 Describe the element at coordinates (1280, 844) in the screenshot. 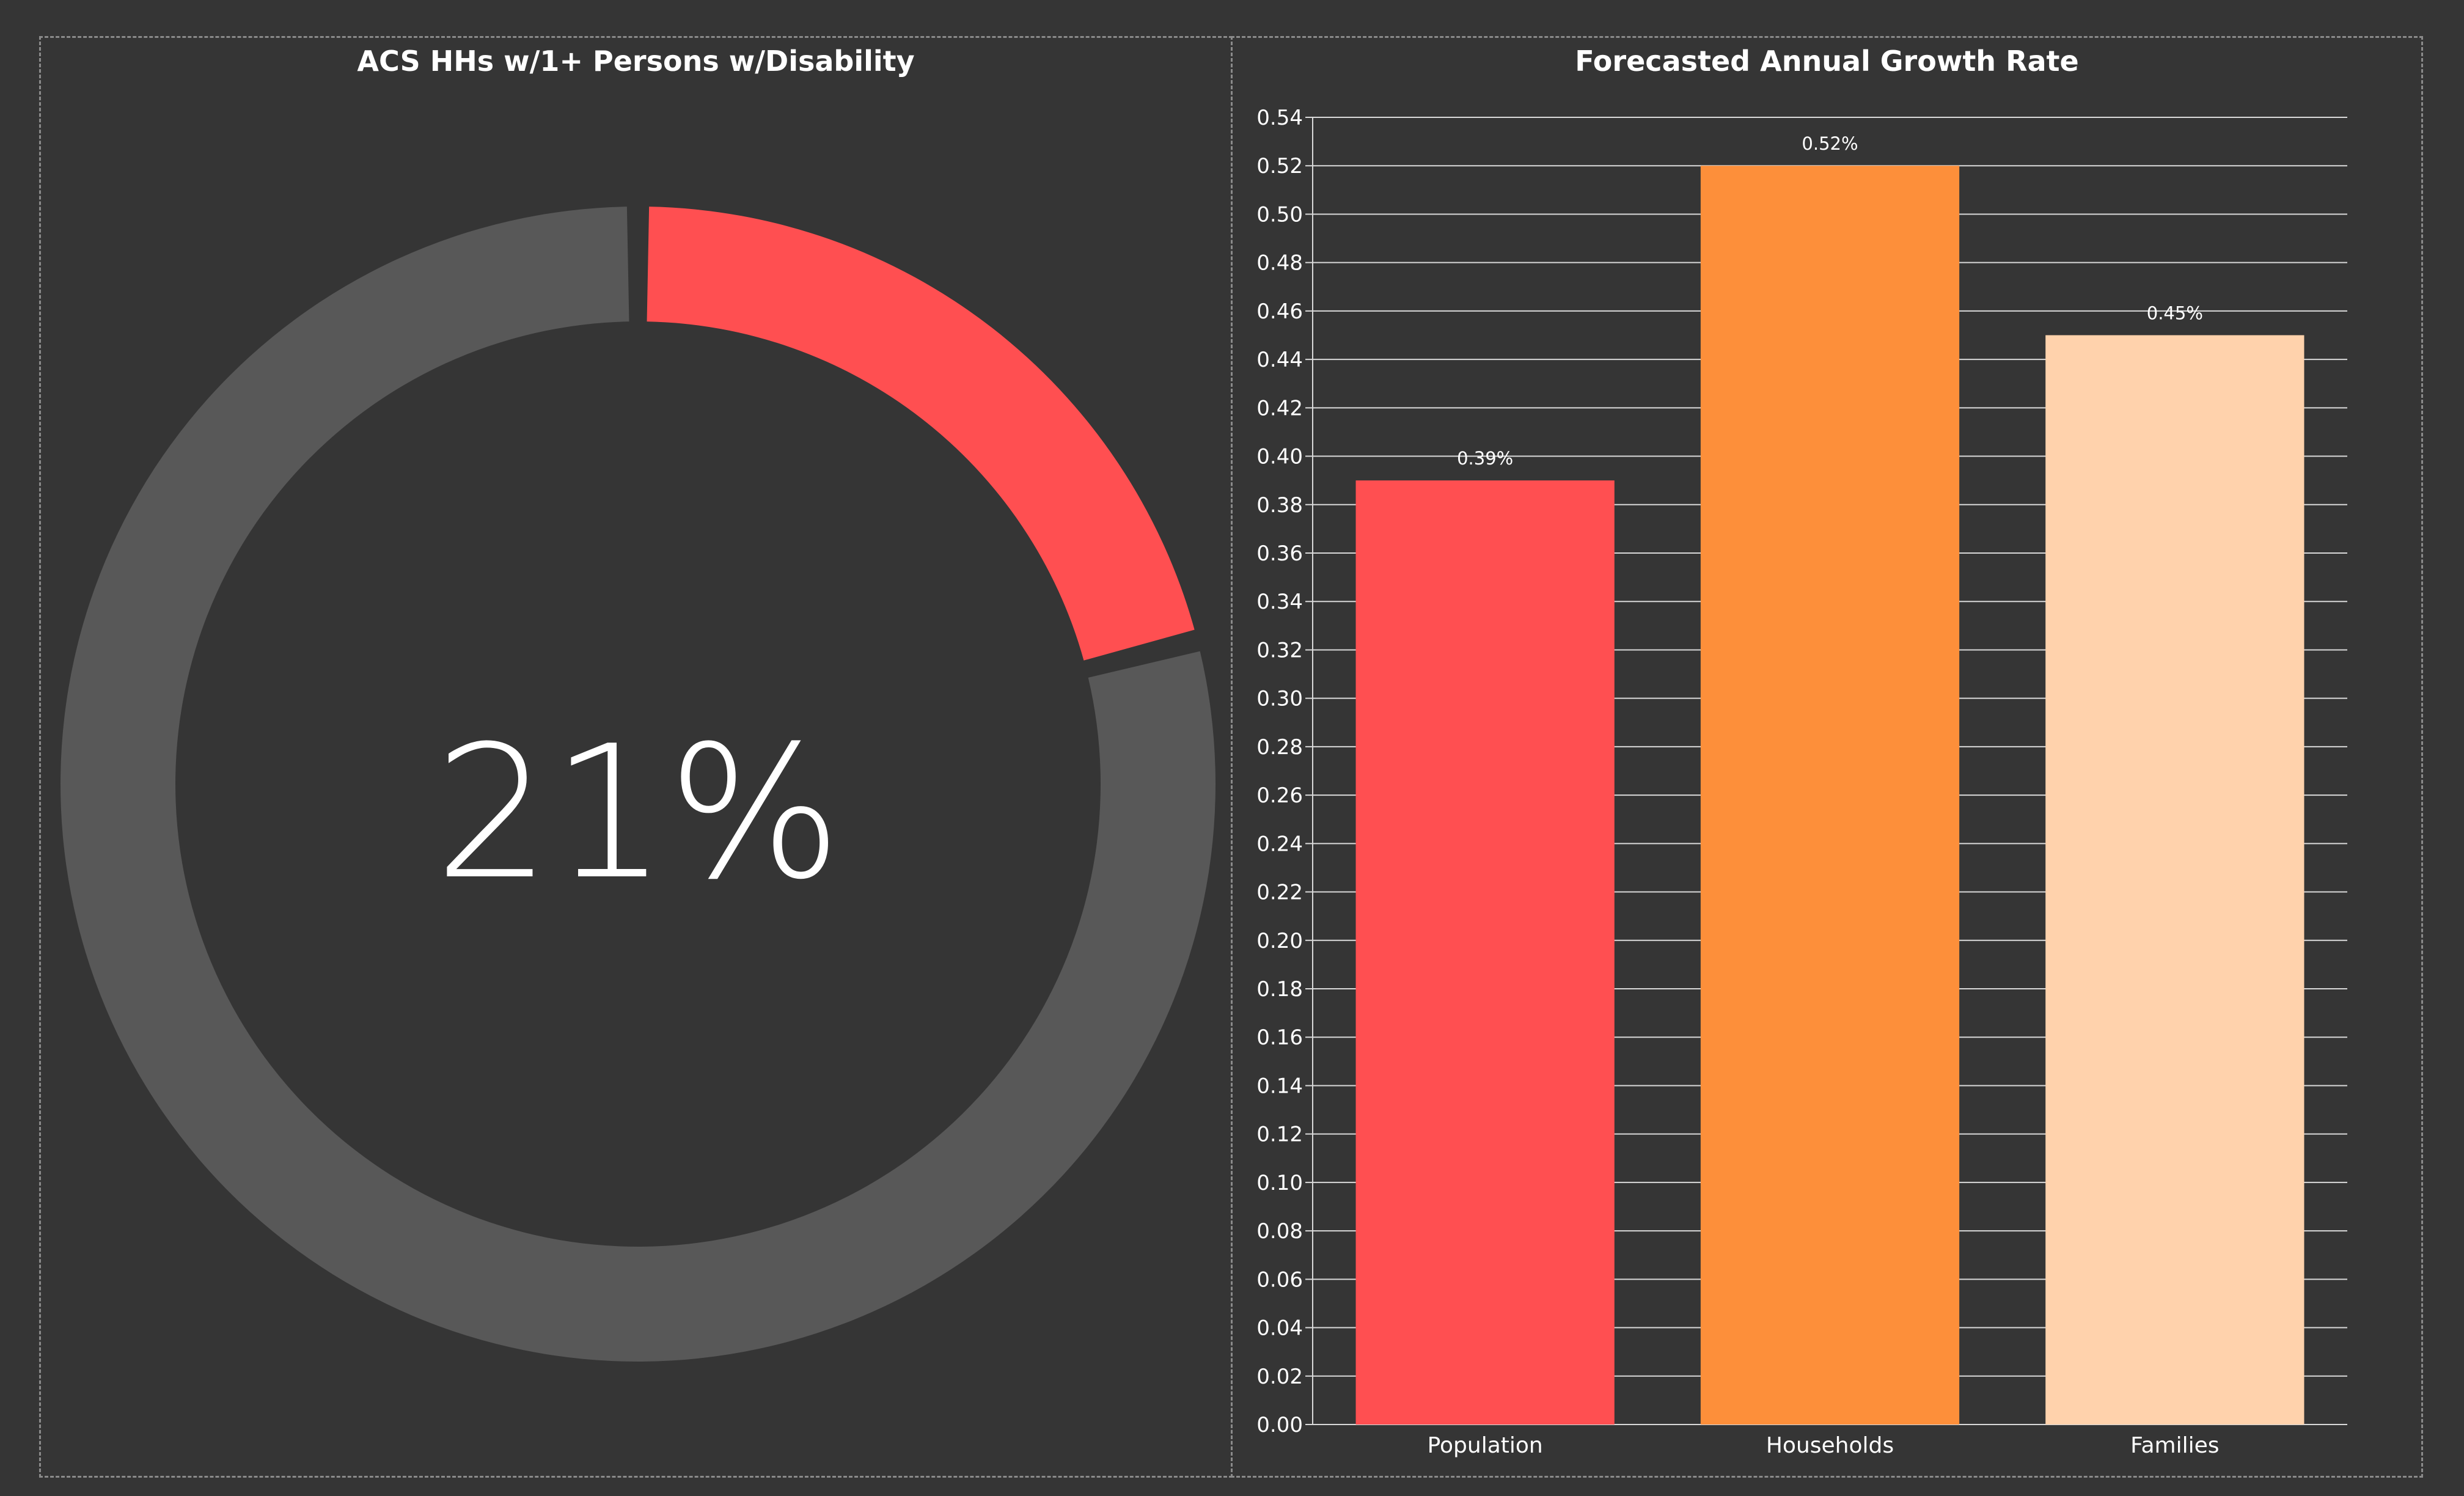

I see `y-tick-label: 0.24` at that location.